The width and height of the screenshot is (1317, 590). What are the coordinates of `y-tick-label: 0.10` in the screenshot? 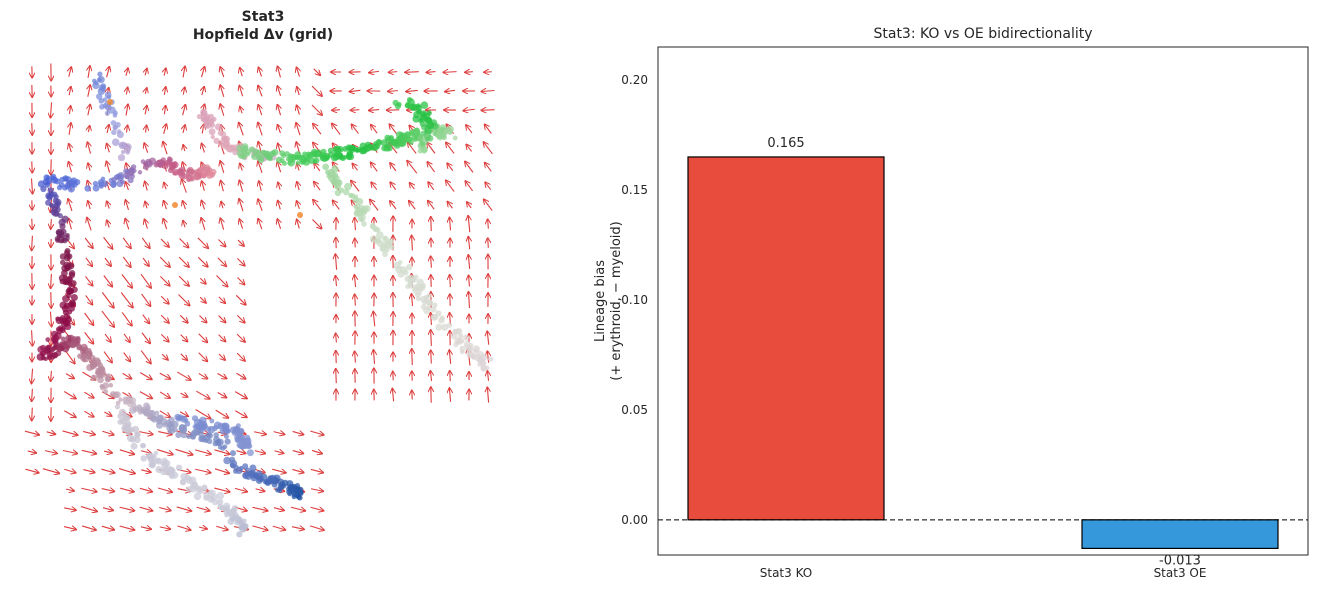 It's located at (634, 300).